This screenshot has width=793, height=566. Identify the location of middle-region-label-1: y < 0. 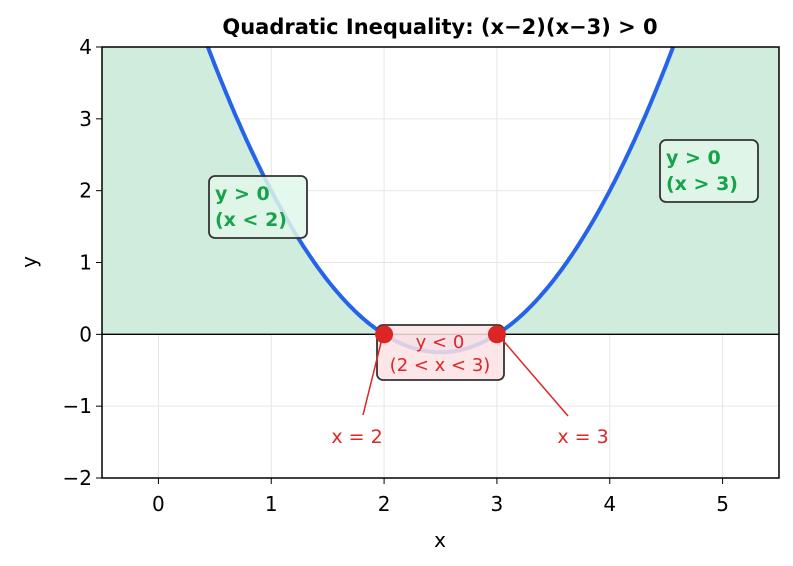
(440, 342).